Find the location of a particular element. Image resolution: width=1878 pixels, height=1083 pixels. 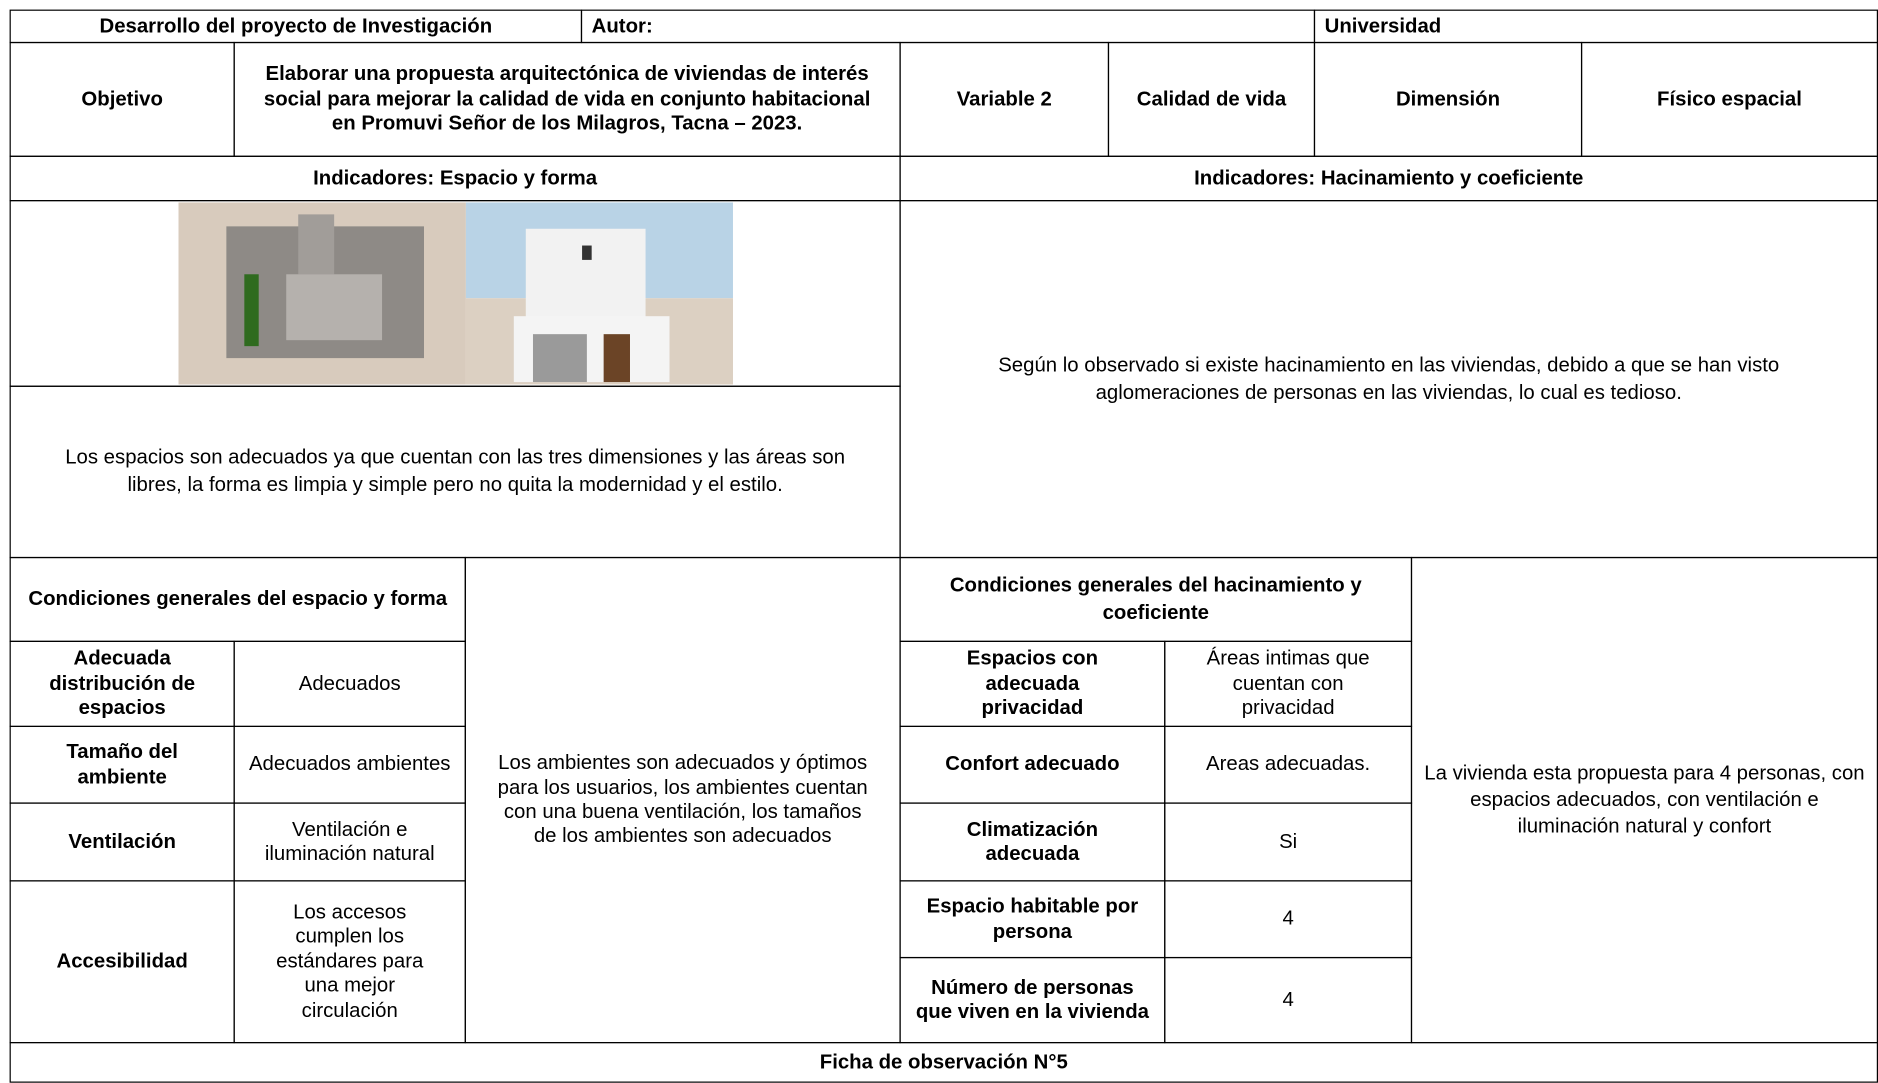

renders is located at coordinates (455, 293).